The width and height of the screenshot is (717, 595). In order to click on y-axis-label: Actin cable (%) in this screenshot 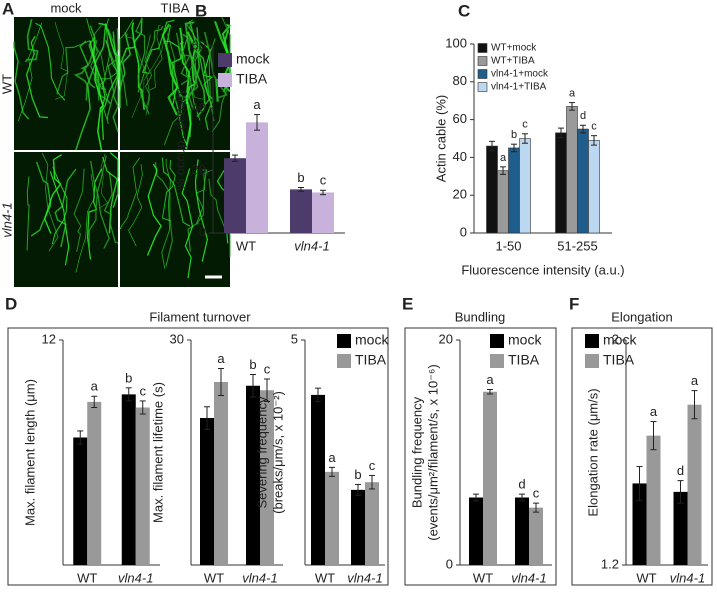, I will do `click(440, 138)`.